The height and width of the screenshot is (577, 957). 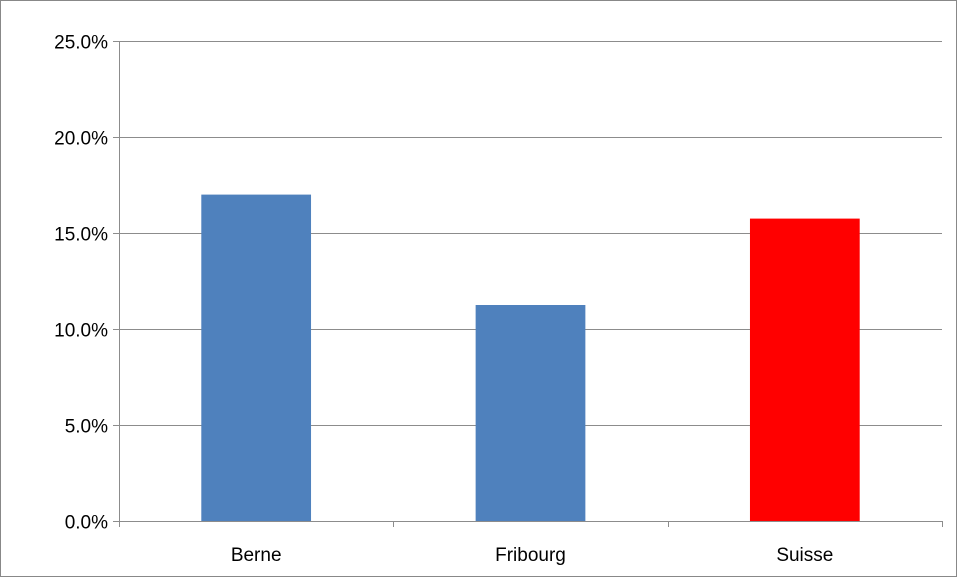 I want to click on y-tick-label: 15.0%, so click(x=81, y=235).